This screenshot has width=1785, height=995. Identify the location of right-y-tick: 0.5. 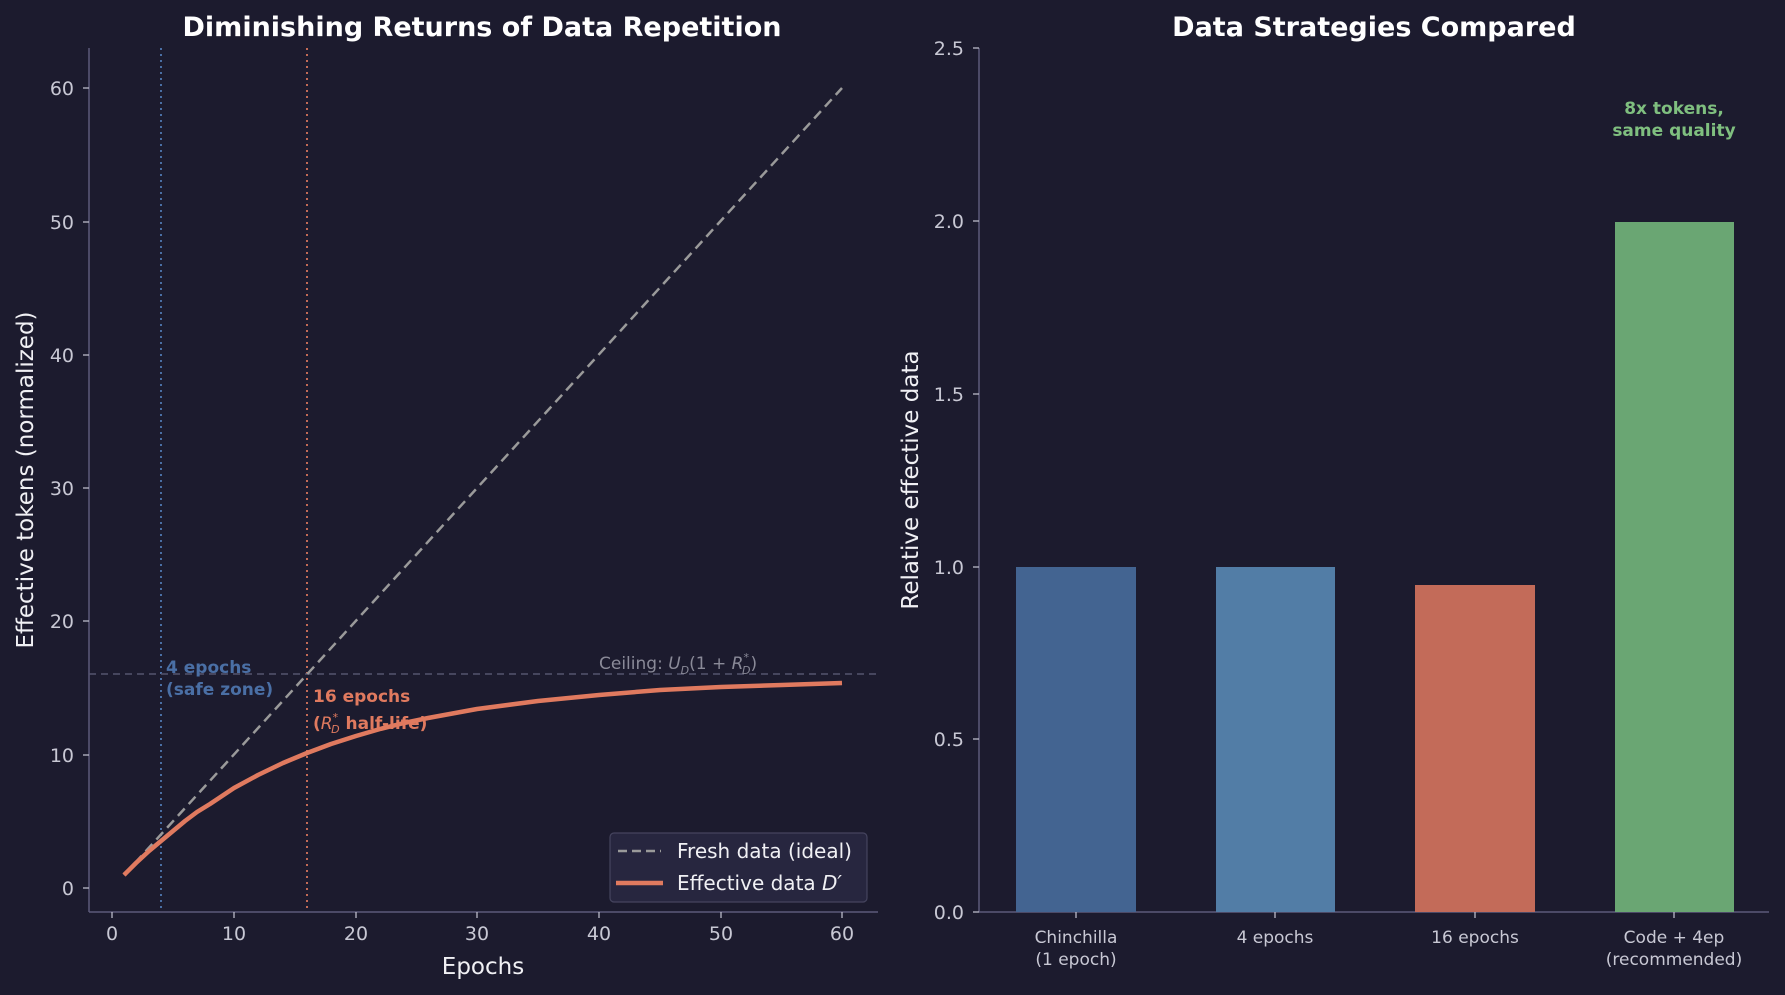
(949, 740).